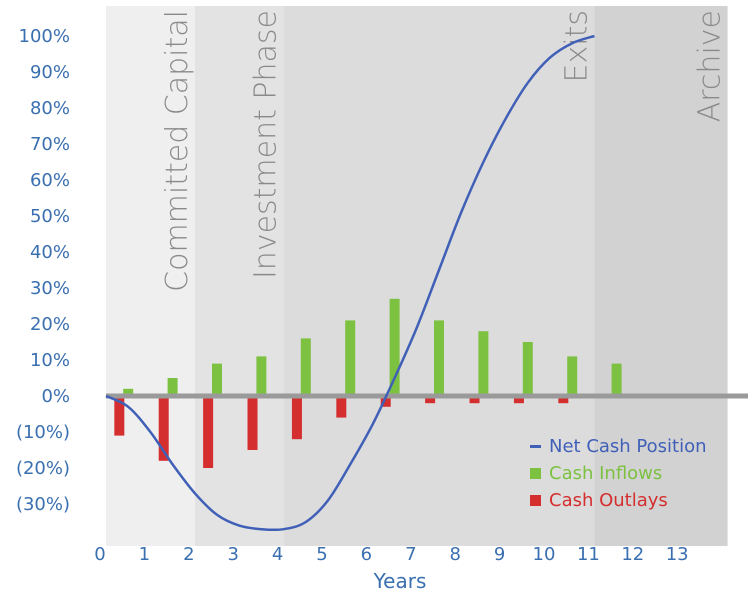 The image size is (755, 595). I want to click on x-axis-label: Years, so click(400, 581).